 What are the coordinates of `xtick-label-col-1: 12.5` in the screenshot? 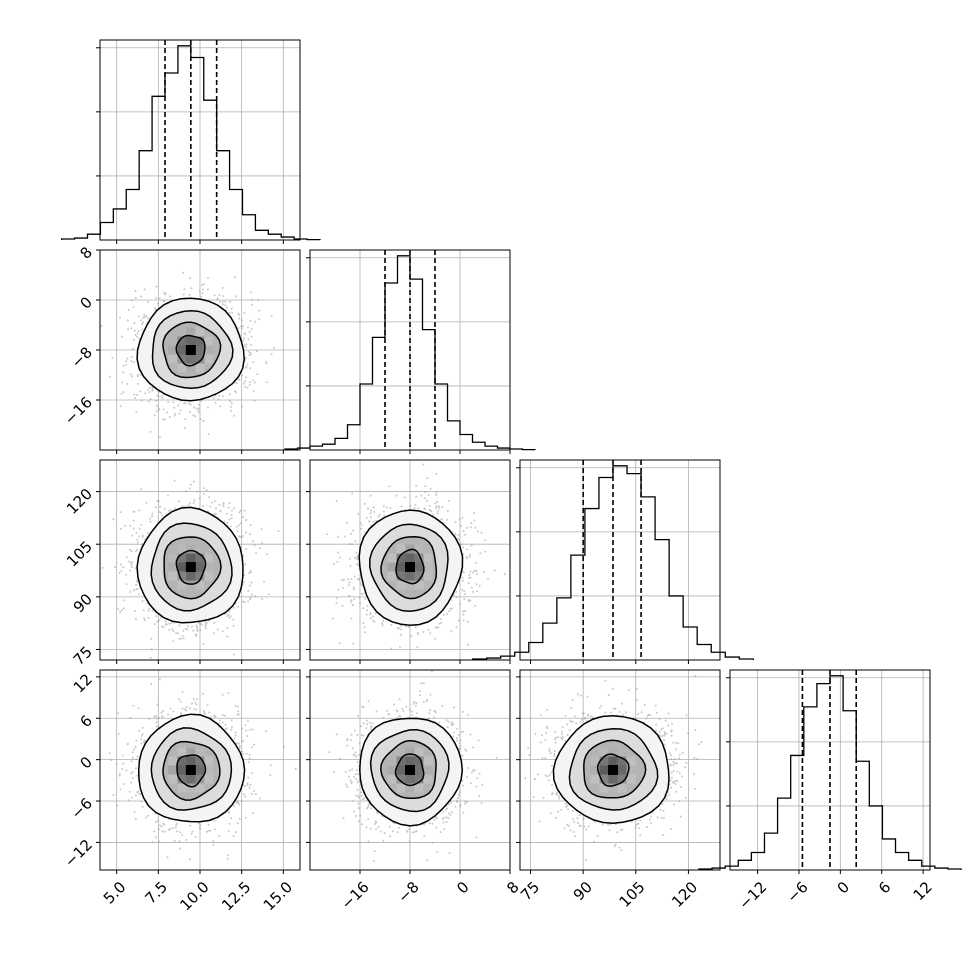 It's located at (236, 896).